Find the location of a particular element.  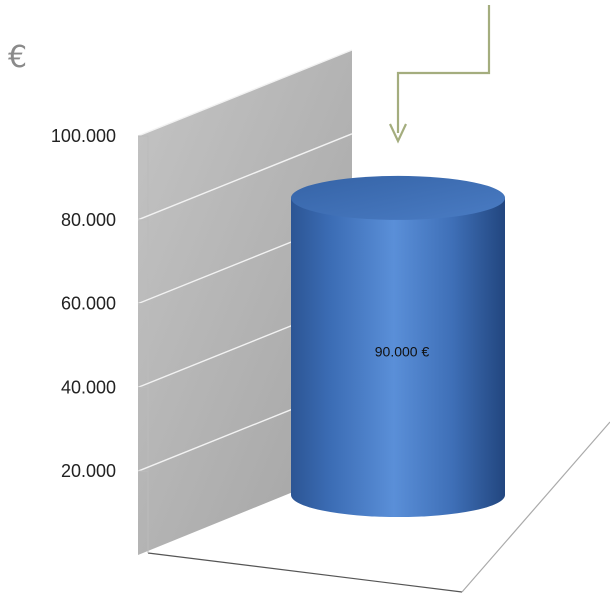

unit-label: € is located at coordinates (17, 57).